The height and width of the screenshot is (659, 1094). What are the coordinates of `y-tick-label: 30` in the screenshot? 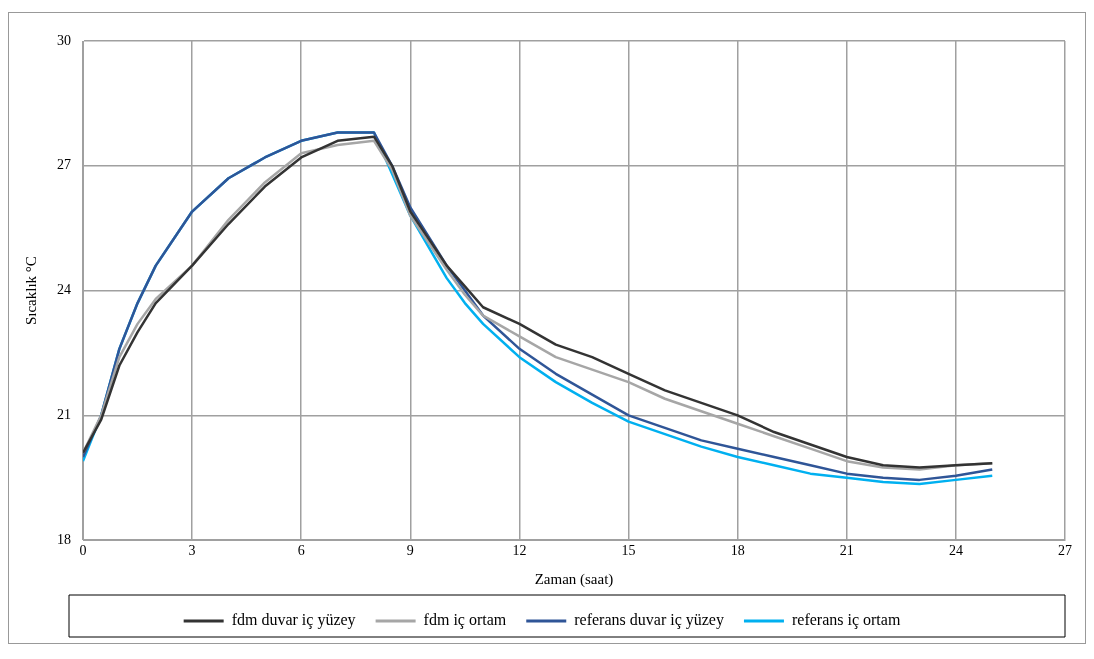 It's located at (64, 40).